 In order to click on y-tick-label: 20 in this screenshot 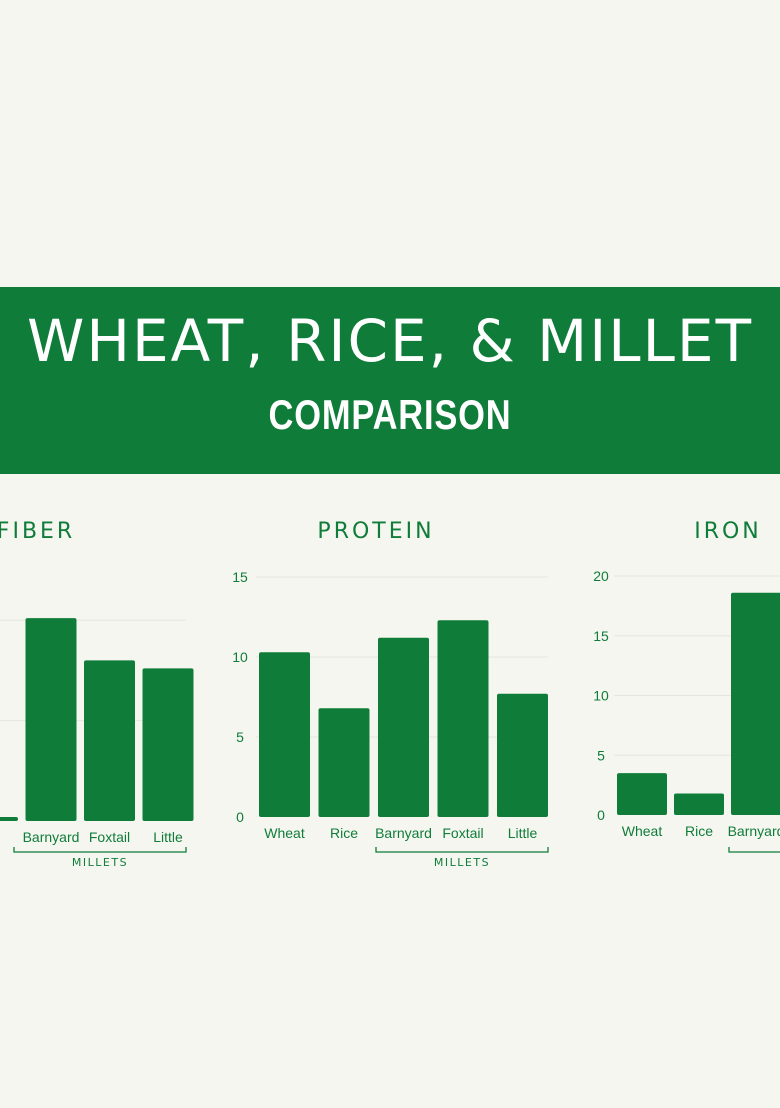, I will do `click(601, 576)`.